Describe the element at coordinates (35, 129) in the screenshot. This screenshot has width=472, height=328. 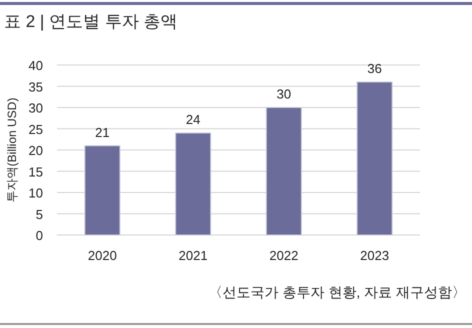
I see `y-tick-label: 25` at that location.